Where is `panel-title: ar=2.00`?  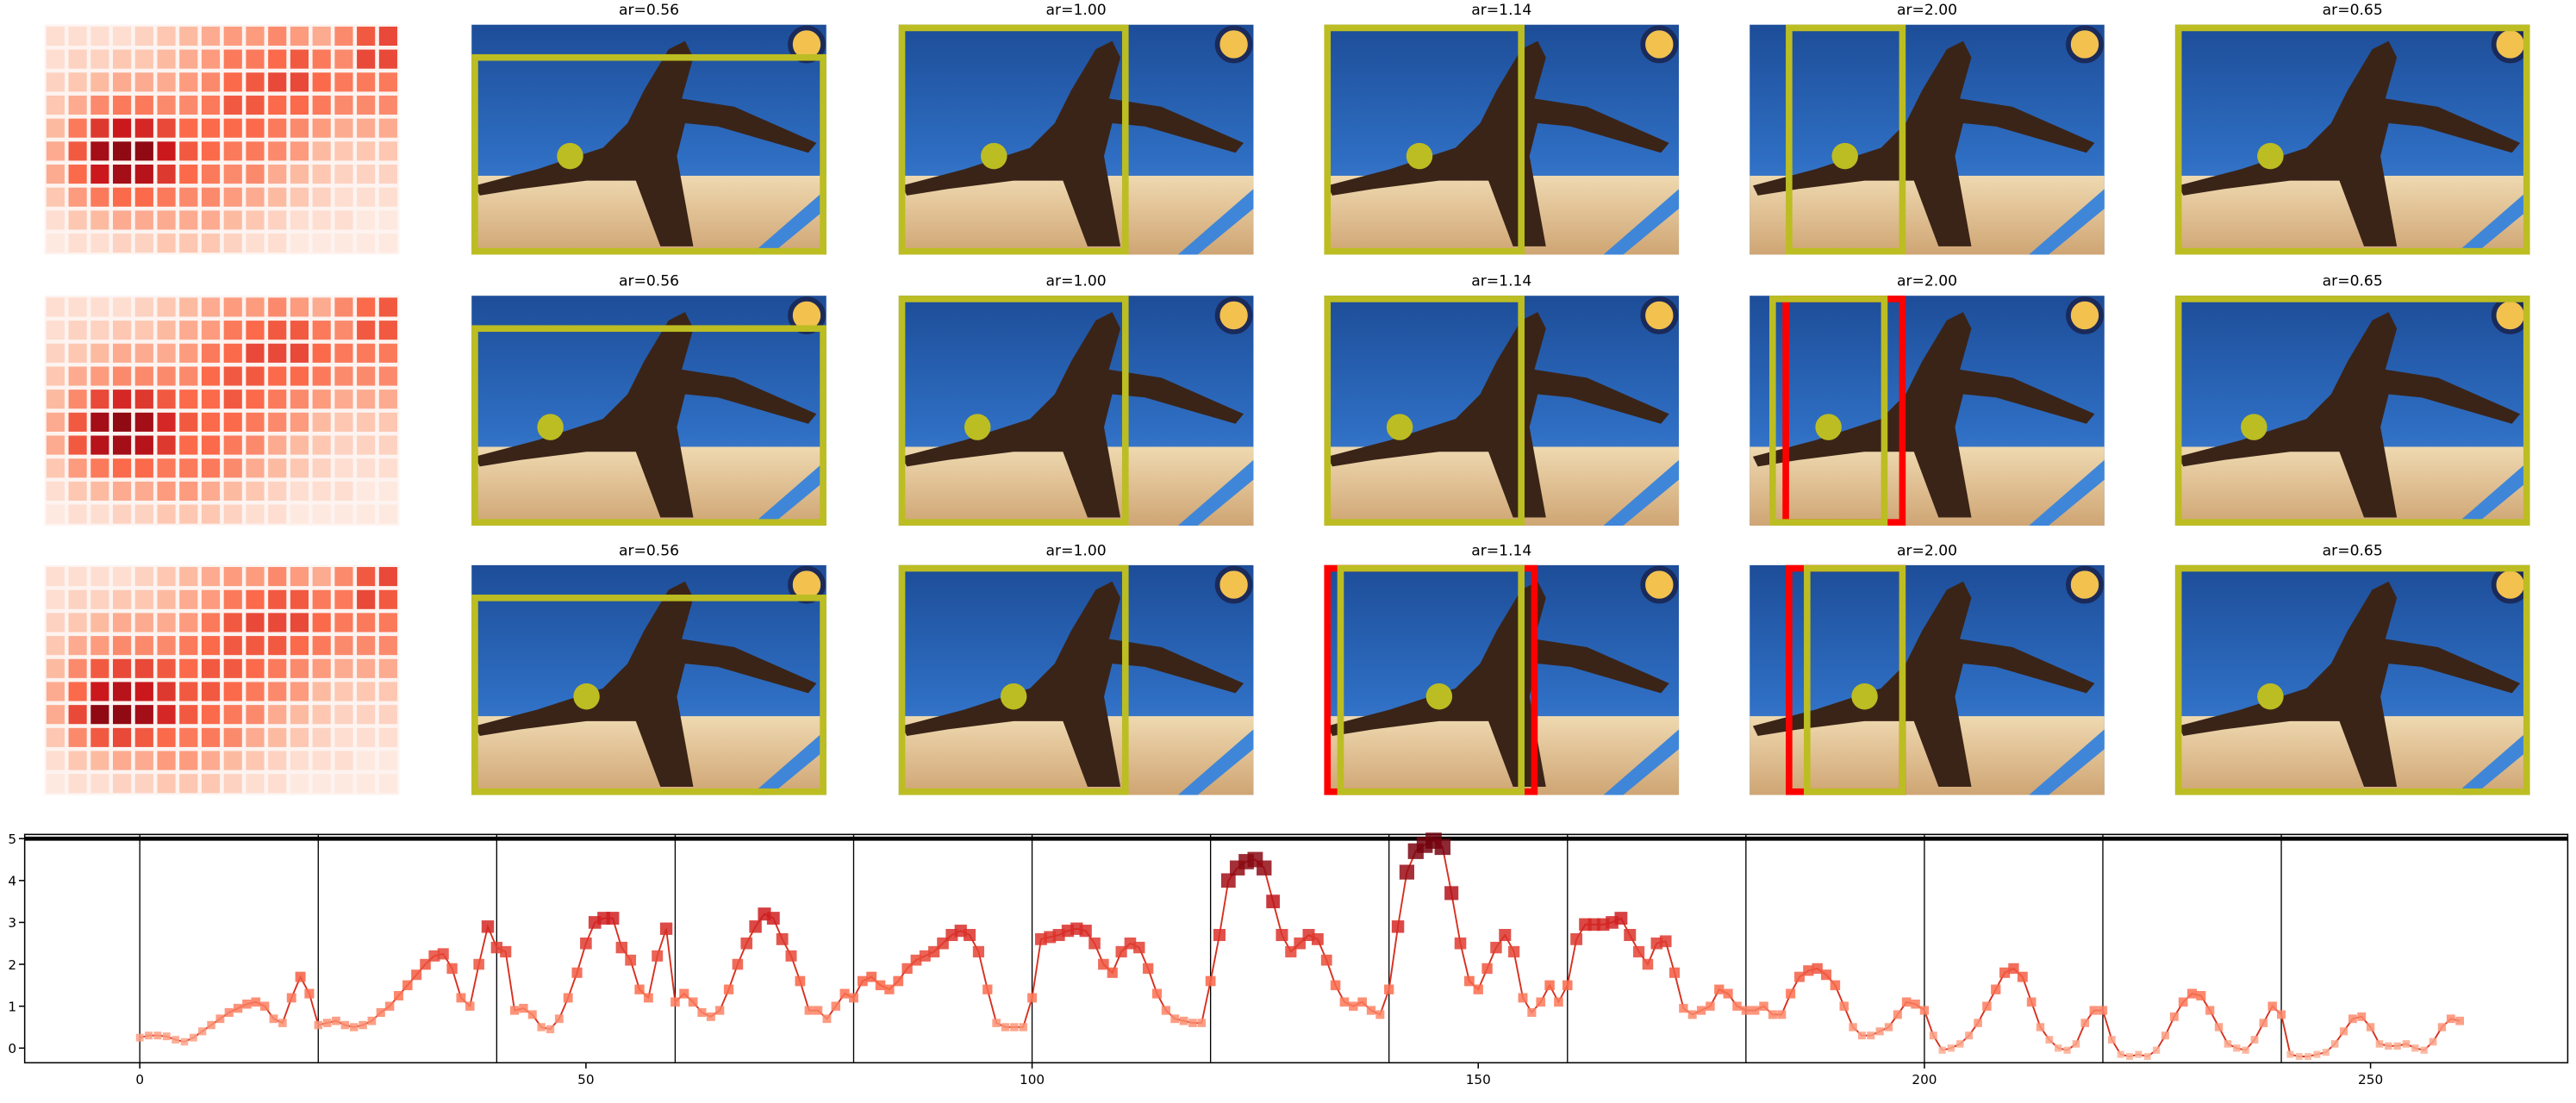 panel-title: ar=2.00 is located at coordinates (1927, 281).